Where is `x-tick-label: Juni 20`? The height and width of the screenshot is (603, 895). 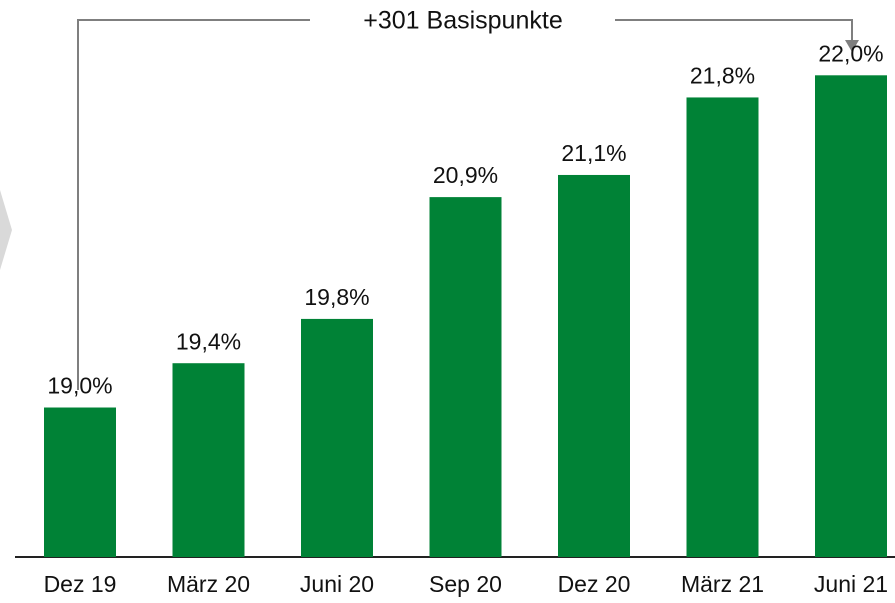 x-tick-label: Juni 20 is located at coordinates (337, 584).